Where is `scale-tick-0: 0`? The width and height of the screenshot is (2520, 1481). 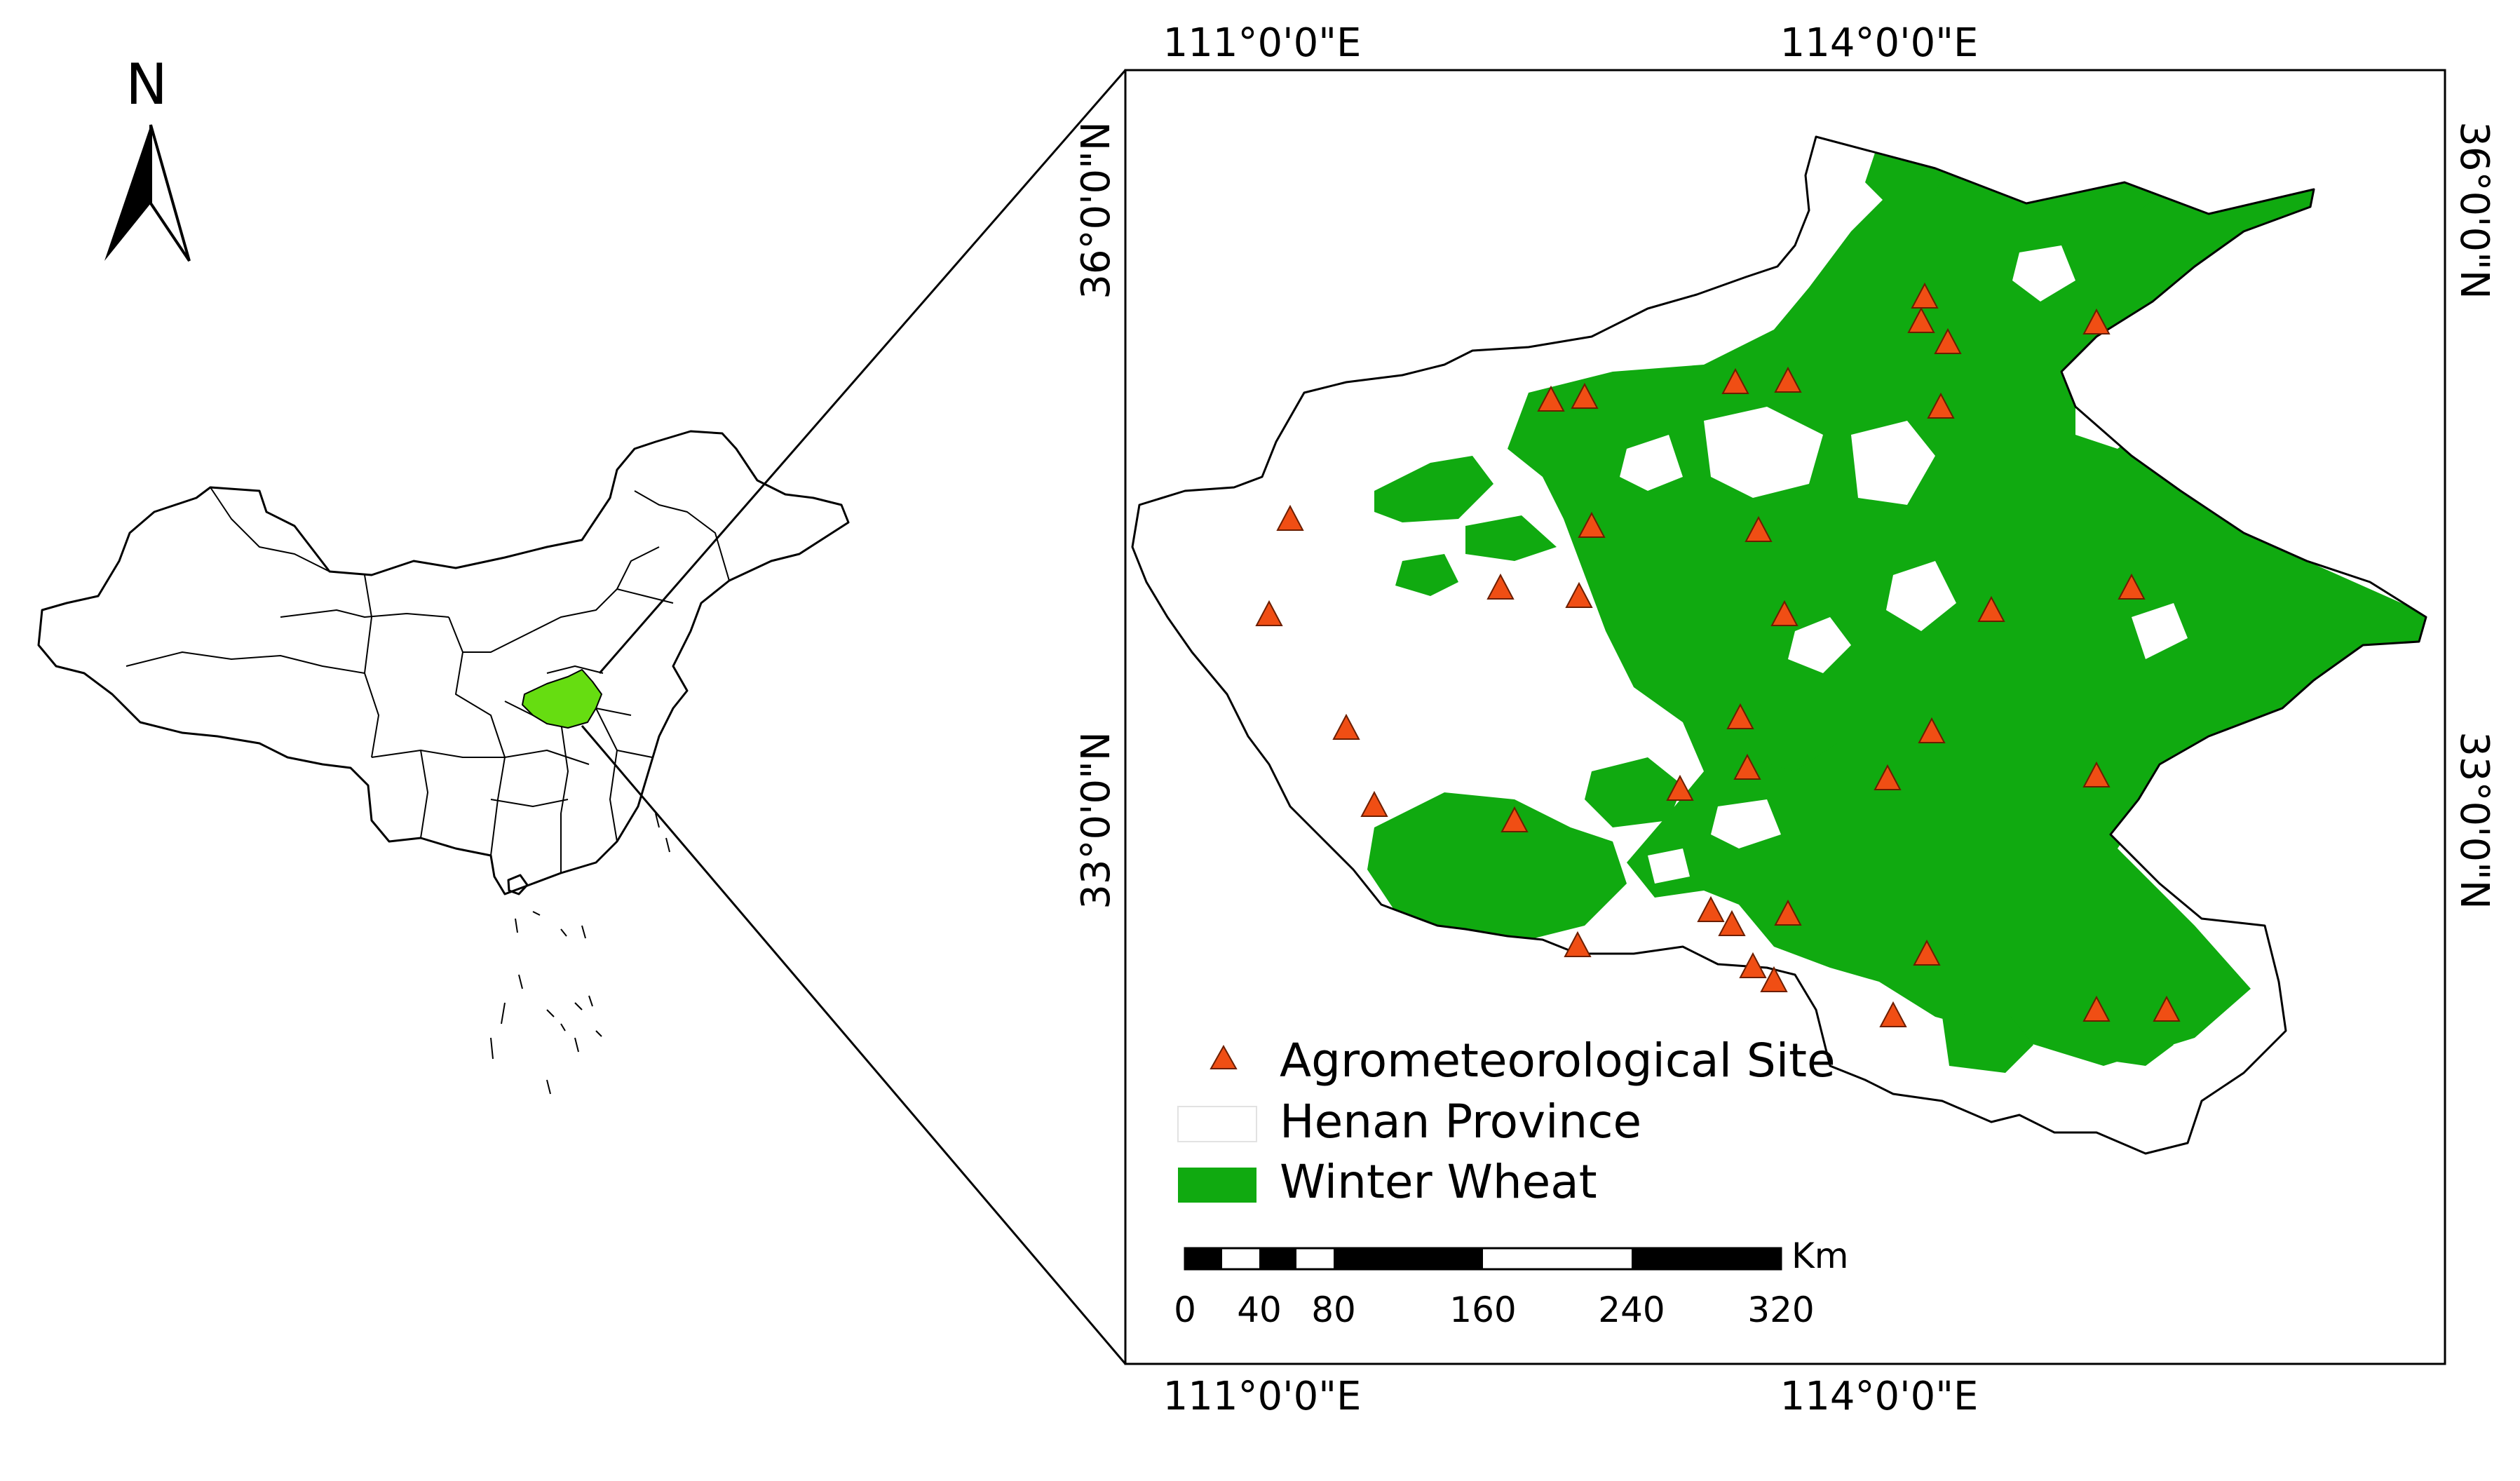
scale-tick-0: 0 is located at coordinates (1185, 1310).